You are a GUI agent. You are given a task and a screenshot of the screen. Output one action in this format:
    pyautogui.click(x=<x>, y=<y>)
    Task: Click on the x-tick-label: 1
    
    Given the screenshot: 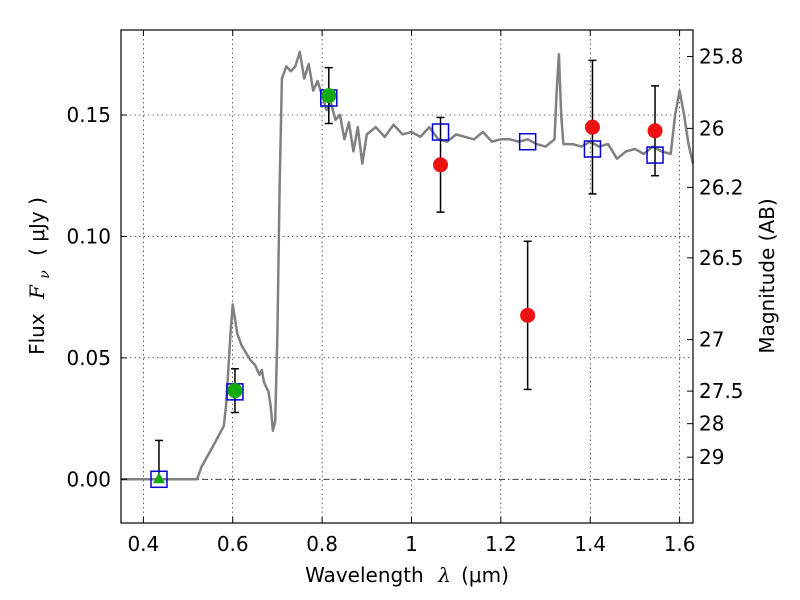 What is the action you would take?
    pyautogui.click(x=411, y=544)
    